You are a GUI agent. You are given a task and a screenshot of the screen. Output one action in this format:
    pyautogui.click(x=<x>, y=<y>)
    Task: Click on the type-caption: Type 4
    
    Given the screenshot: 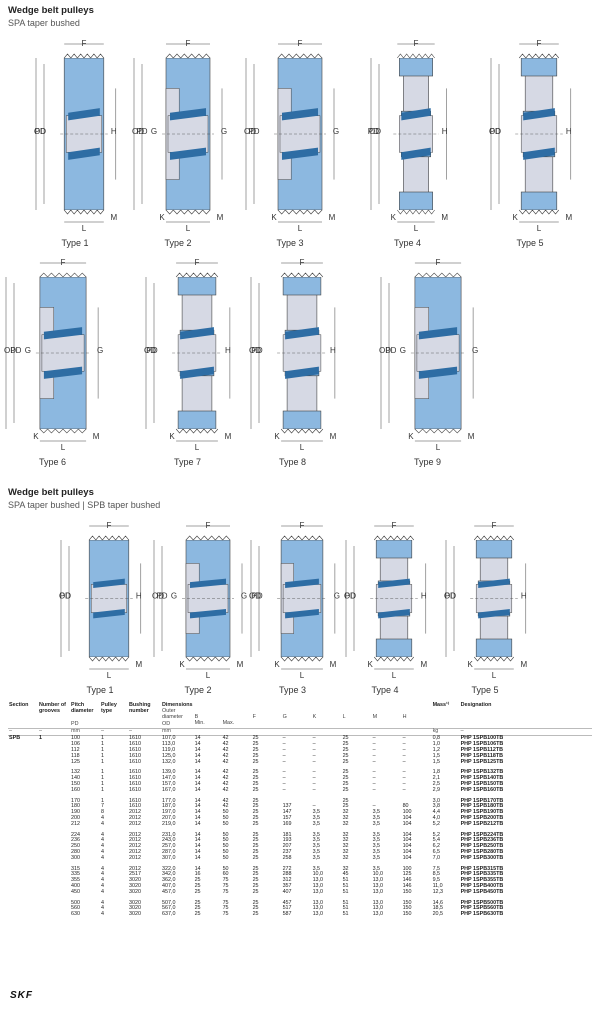 What is the action you would take?
    pyautogui.click(x=407, y=243)
    